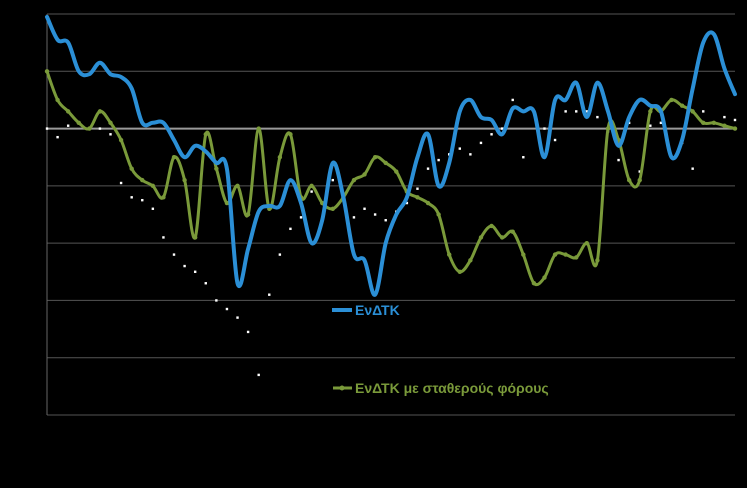 Image resolution: width=747 pixels, height=488 pixels. I want to click on legend-marker-evdtk-constant-taxes, so click(342, 388).